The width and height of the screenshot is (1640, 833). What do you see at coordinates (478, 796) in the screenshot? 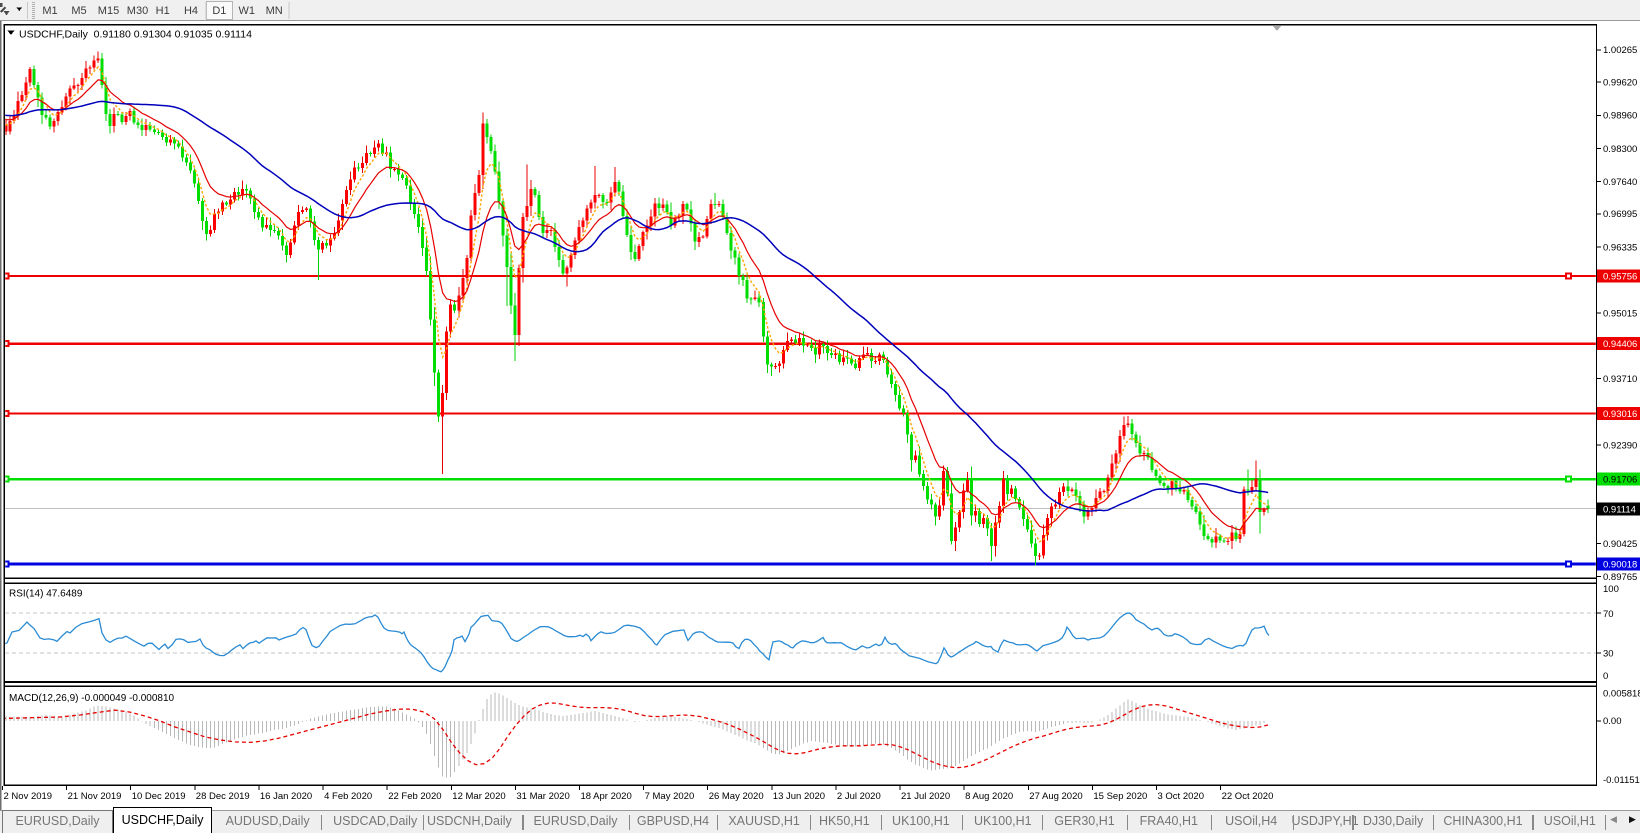
I see `svg-text: 12 Mar 2020` at bounding box center [478, 796].